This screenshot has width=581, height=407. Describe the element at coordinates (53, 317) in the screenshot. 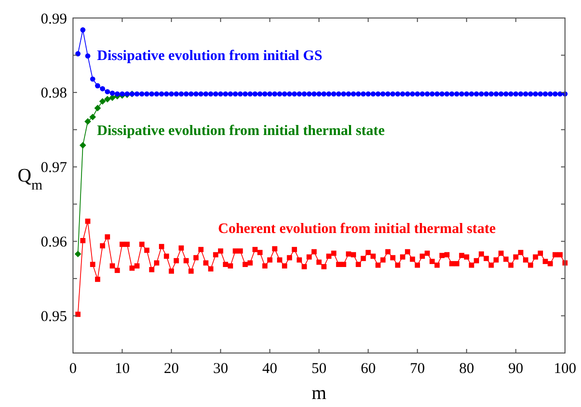

I see `y-tick-label: 0.95` at that location.